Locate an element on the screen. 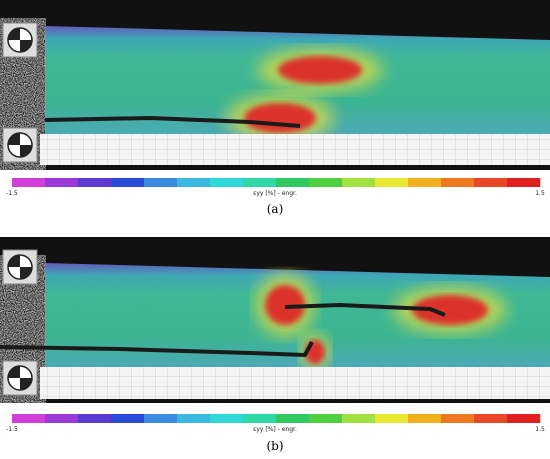 This screenshot has width=550, height=459. panel-label: (a) is located at coordinates (275, 209).